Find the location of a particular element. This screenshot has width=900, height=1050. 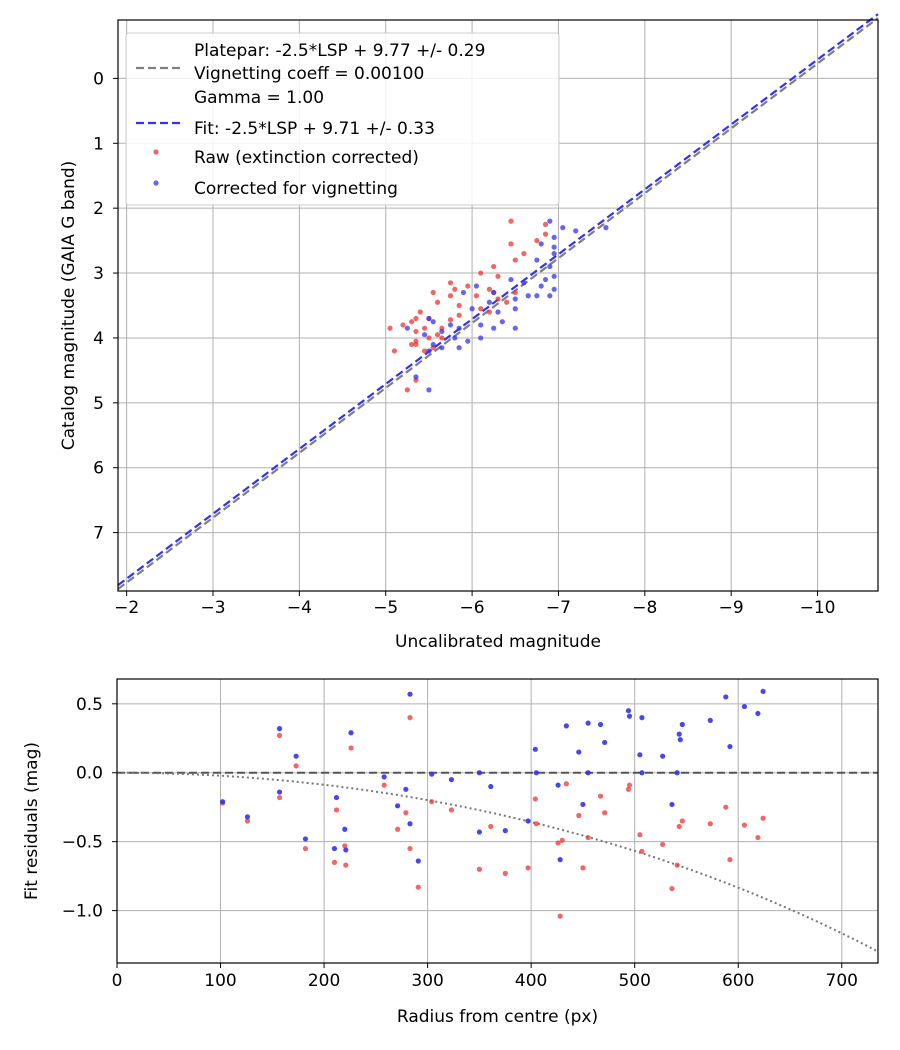

top-x-tick-label: −5 is located at coordinates (385, 608).